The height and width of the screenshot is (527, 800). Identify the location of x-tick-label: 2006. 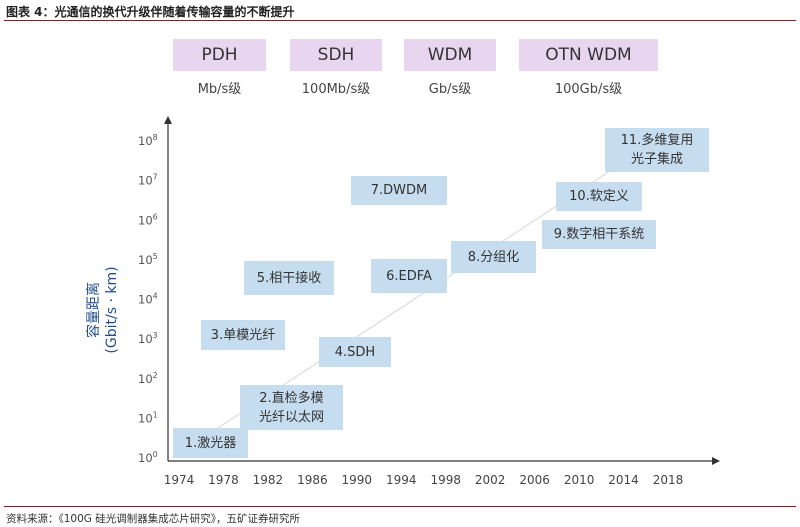
(534, 480).